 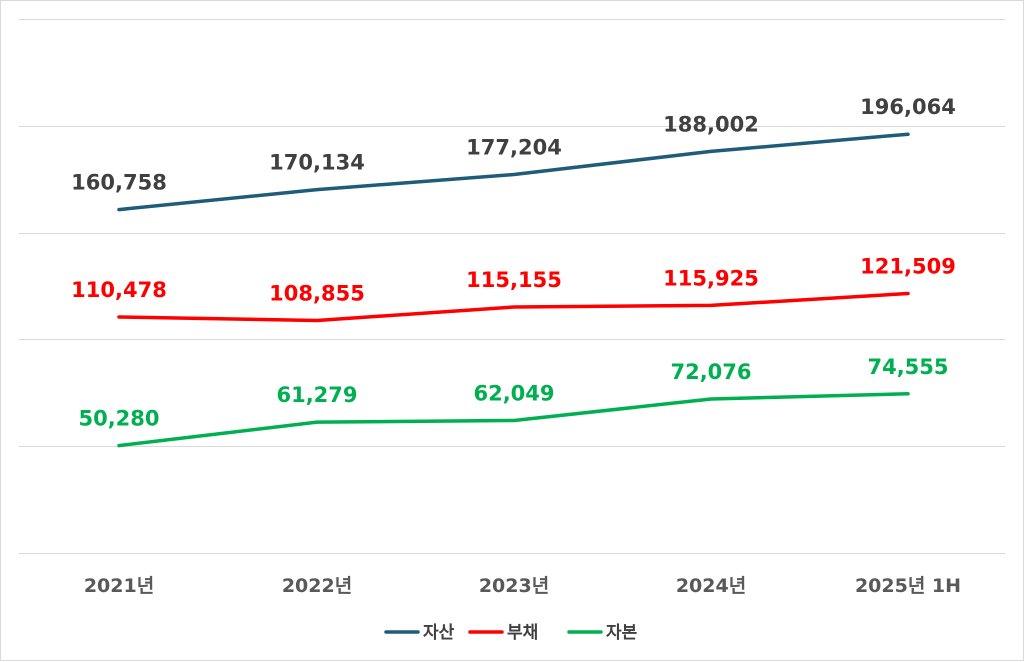 What do you see at coordinates (514, 280) in the screenshot?
I see `data-label: 115,155` at bounding box center [514, 280].